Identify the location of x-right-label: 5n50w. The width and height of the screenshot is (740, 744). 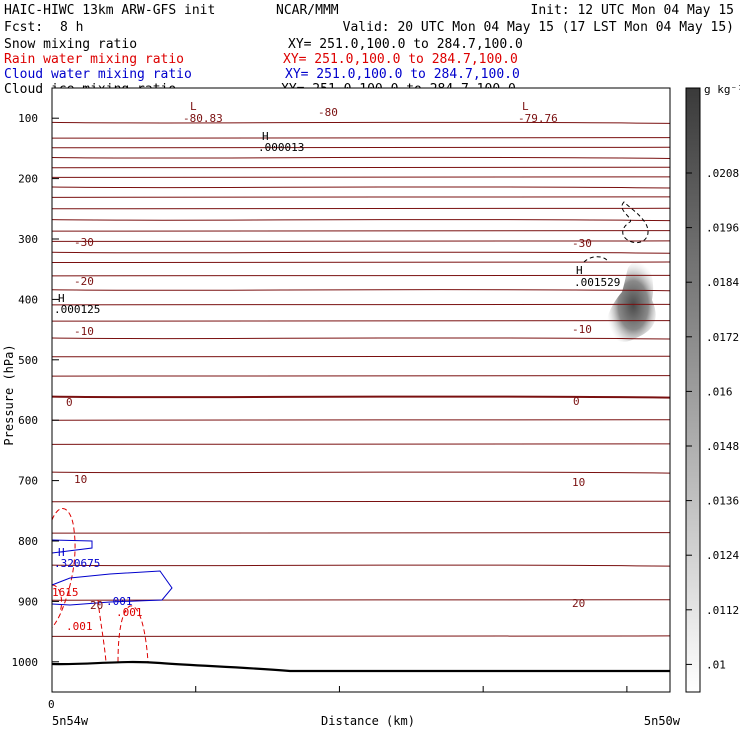
(662, 721).